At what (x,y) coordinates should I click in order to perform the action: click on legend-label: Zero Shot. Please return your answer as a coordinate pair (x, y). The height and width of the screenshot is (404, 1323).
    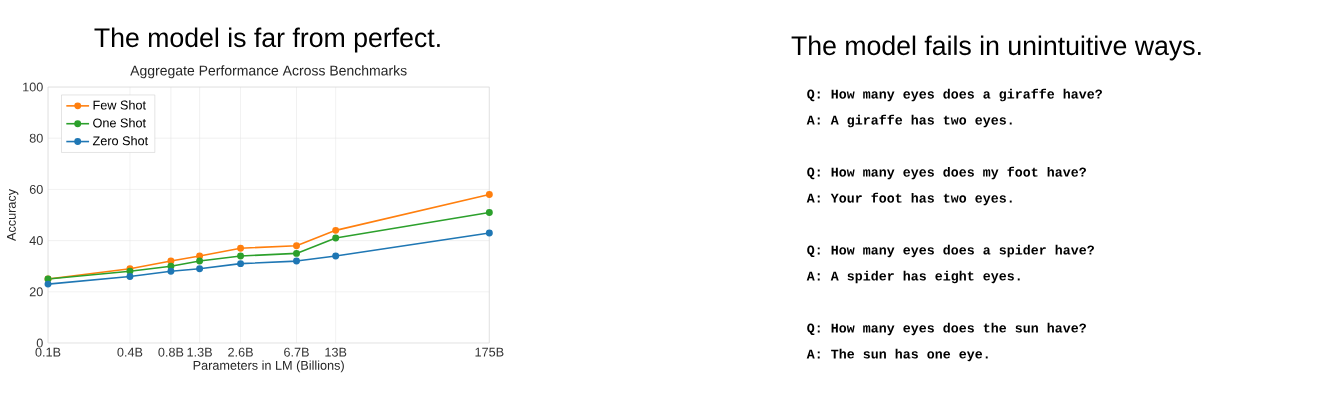
    Looking at the image, I should click on (120, 140).